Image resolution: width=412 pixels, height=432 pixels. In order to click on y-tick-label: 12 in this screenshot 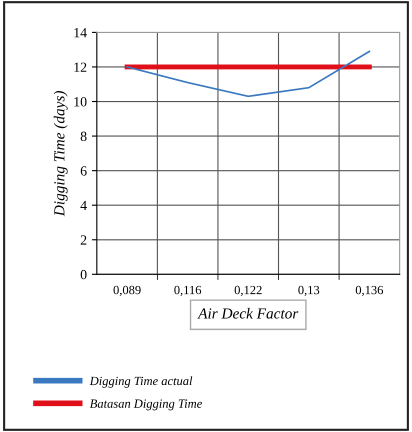, I will do `click(80, 67)`.